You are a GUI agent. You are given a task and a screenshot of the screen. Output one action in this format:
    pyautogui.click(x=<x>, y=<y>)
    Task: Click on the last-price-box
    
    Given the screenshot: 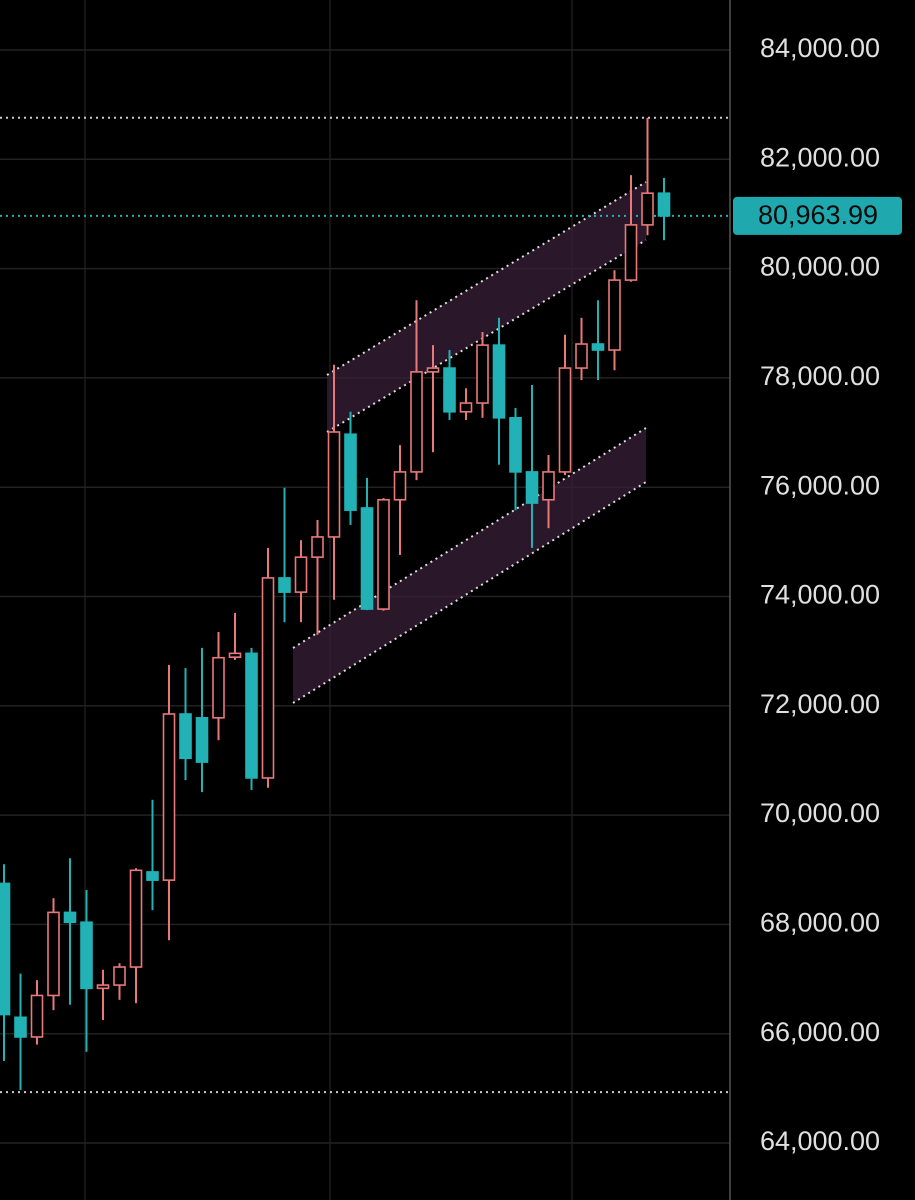 What is the action you would take?
    pyautogui.click(x=817, y=215)
    